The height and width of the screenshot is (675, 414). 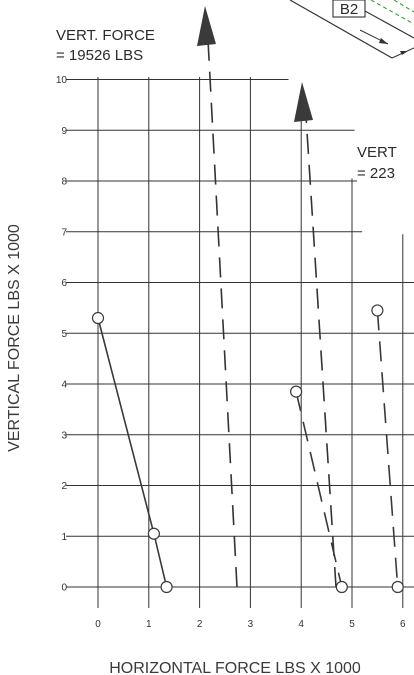 I want to click on y-tick-label: 2, so click(x=64, y=486).